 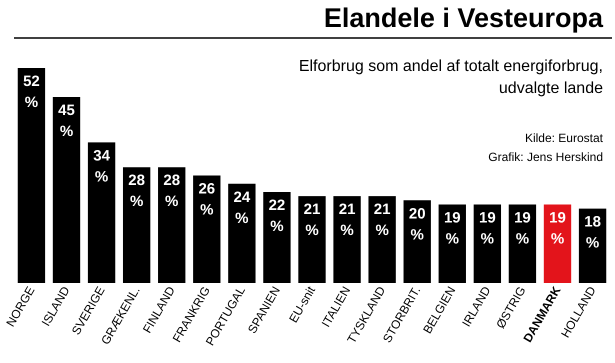 What do you see at coordinates (417, 224) in the screenshot?
I see `data-label: 20 %` at bounding box center [417, 224].